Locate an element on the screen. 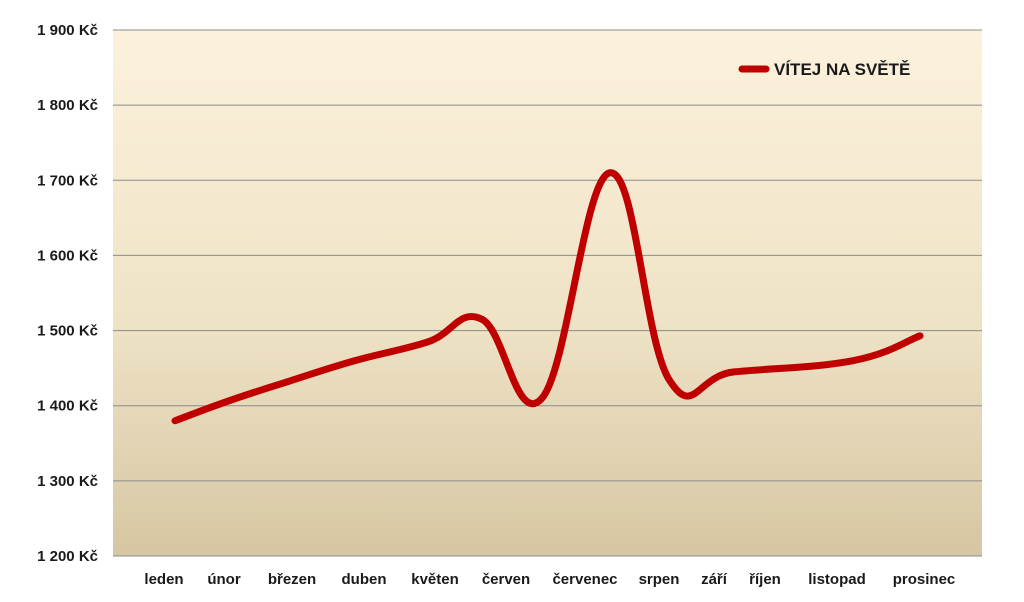 This screenshot has height=602, width=1024. y-tick-label: 1 200 Kč is located at coordinates (67, 556).